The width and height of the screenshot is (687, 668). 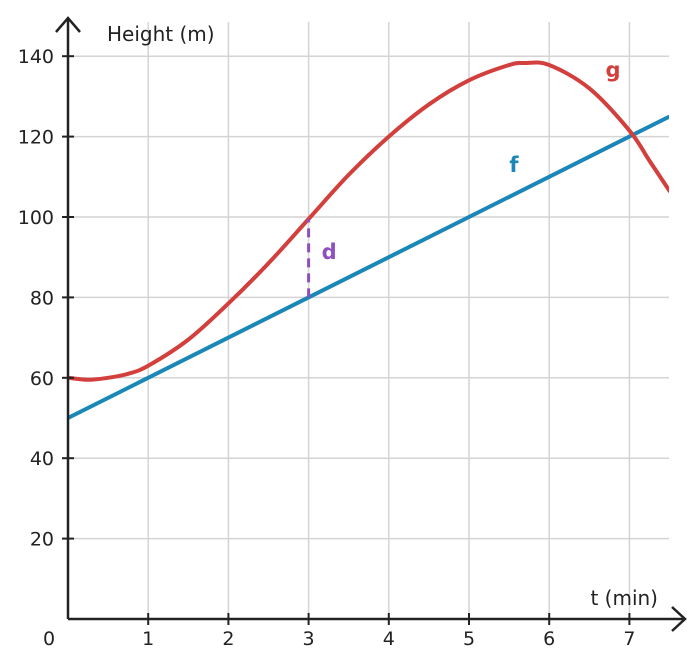 What do you see at coordinates (42, 298) in the screenshot?
I see `y-tick-label: 80` at bounding box center [42, 298].